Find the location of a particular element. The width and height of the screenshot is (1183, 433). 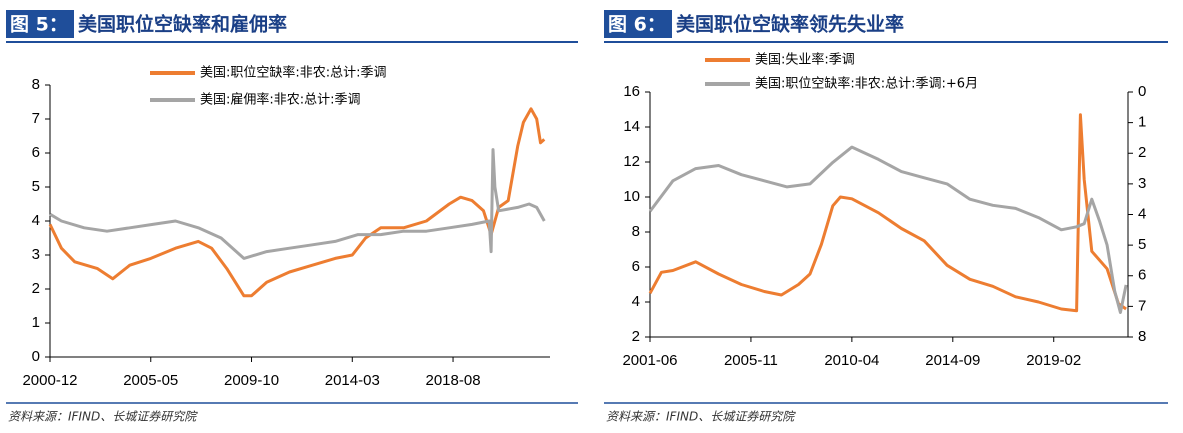

chart-title: 美国职位空缺率领先失业率 is located at coordinates (790, 24).